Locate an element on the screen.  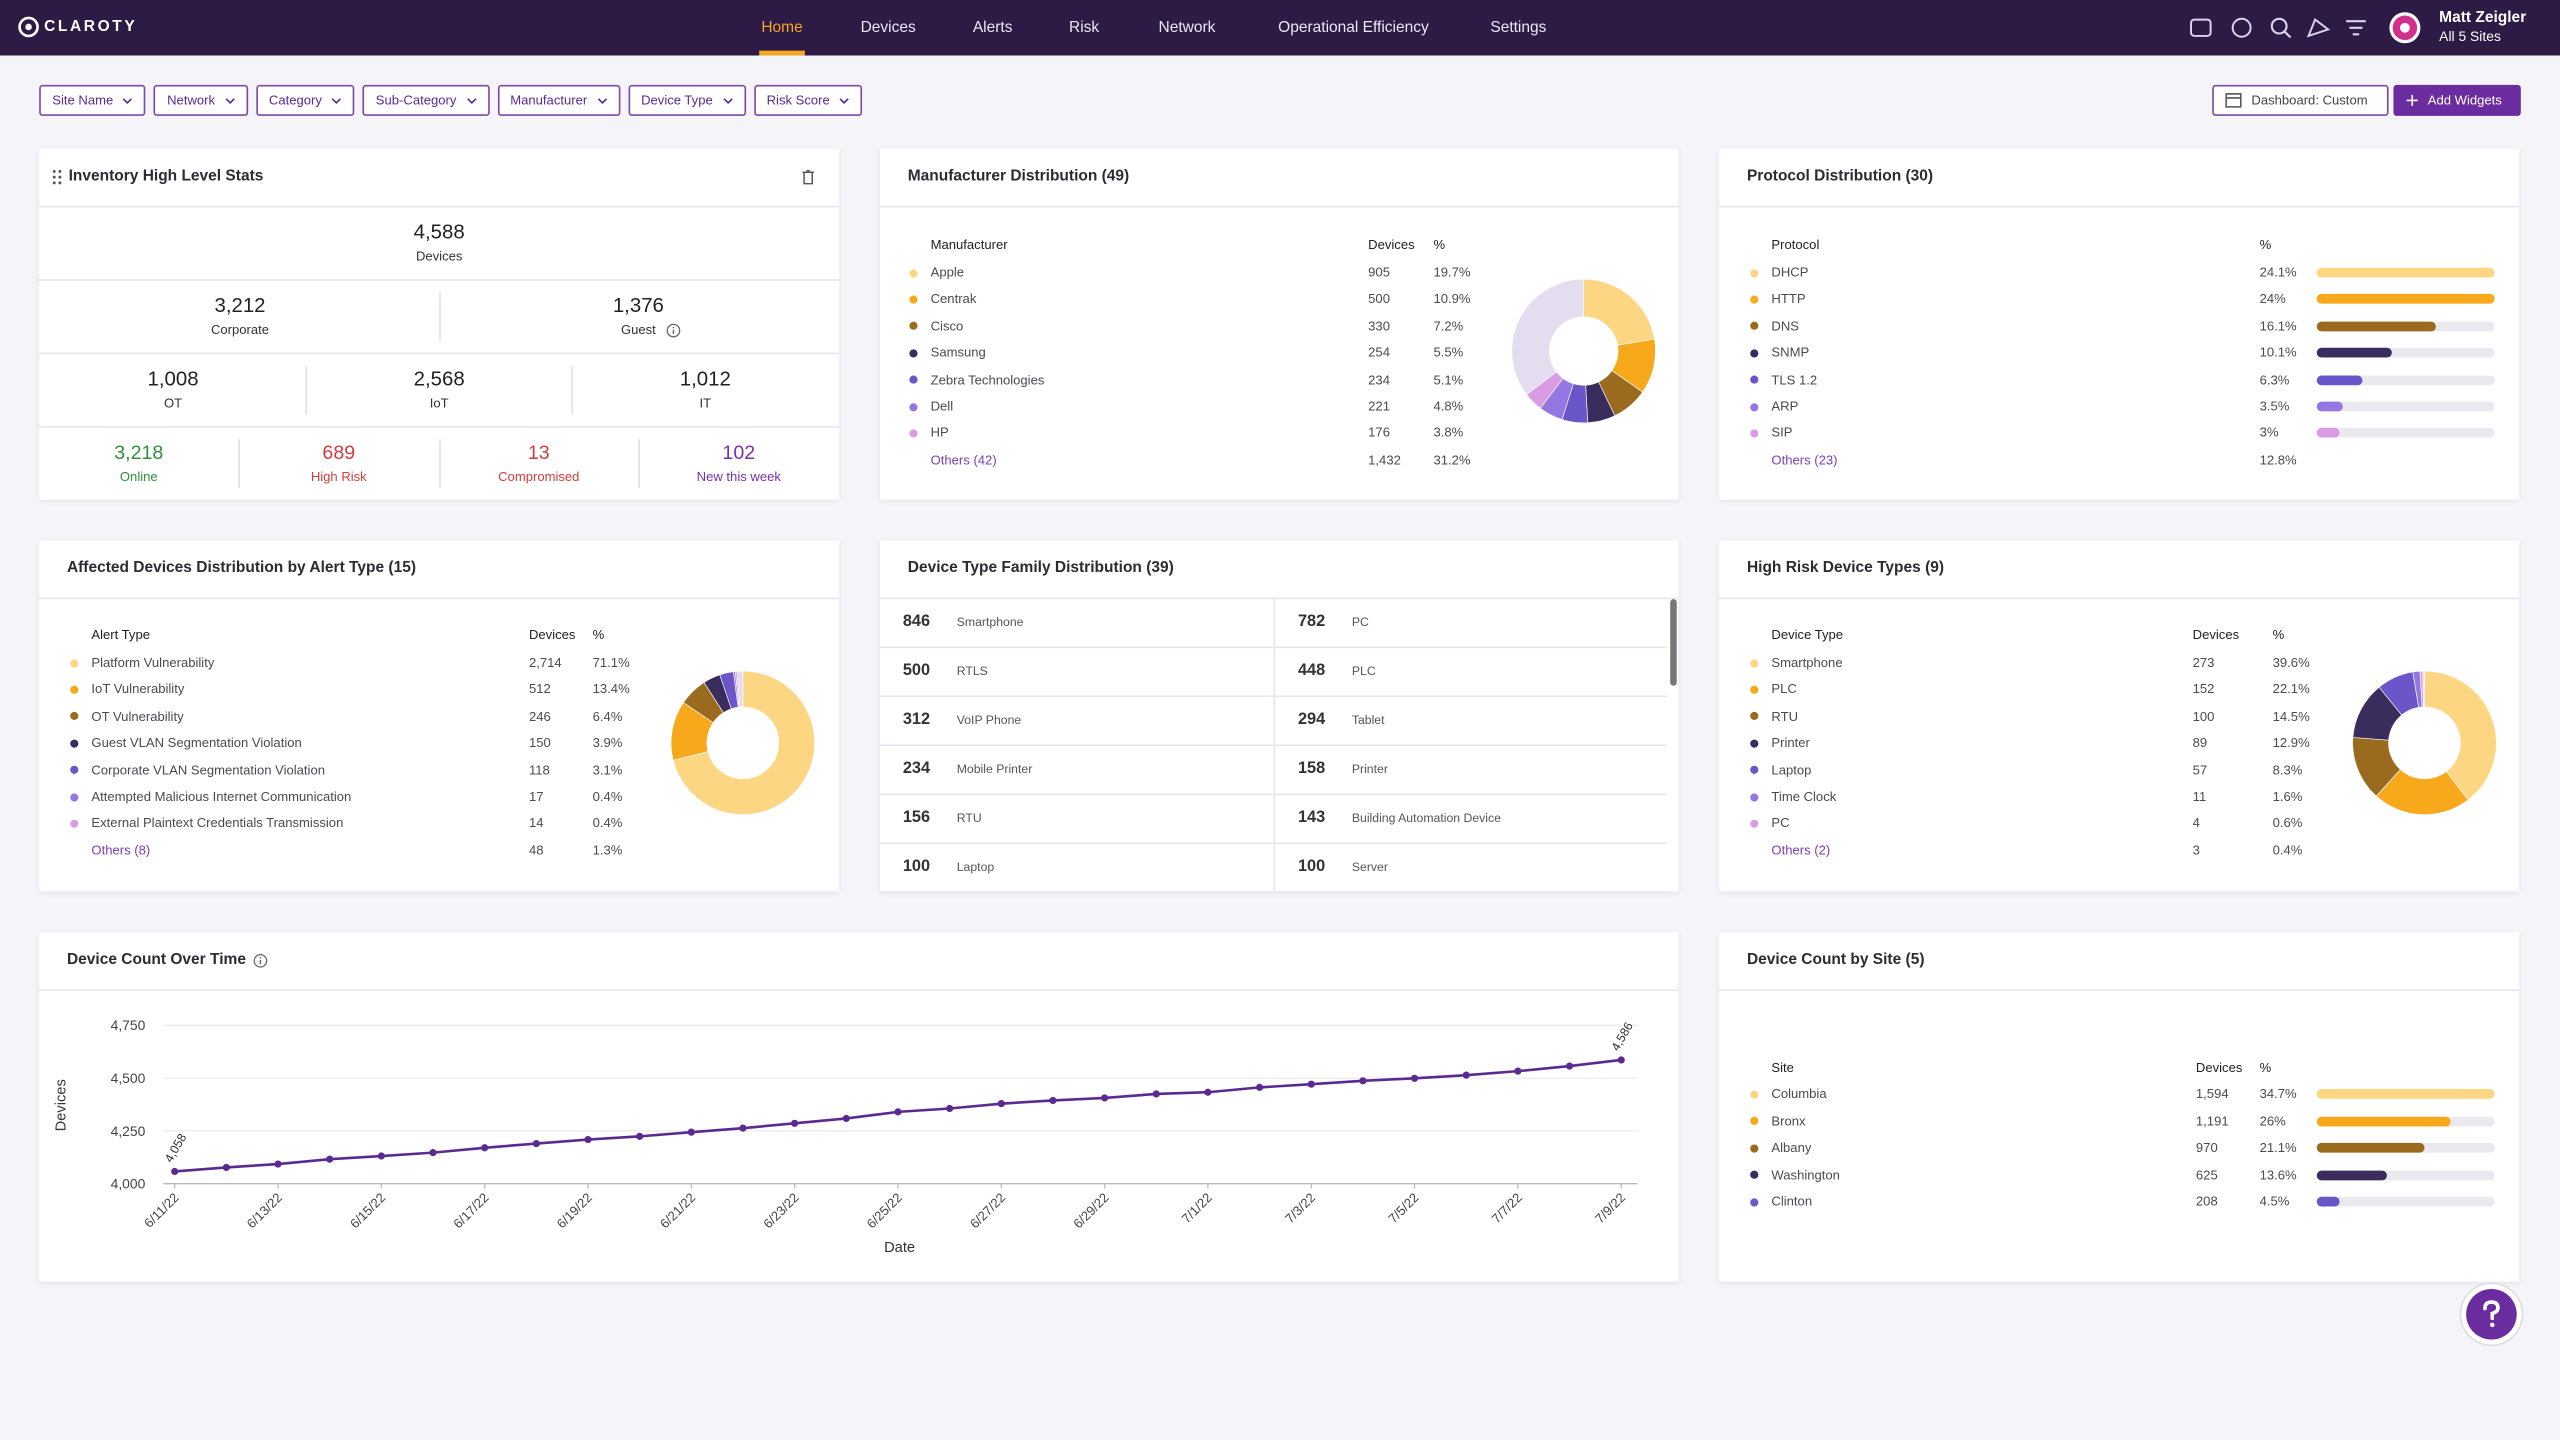
dashboard-button: Dashboard: Custom is located at coordinates (2300, 100).